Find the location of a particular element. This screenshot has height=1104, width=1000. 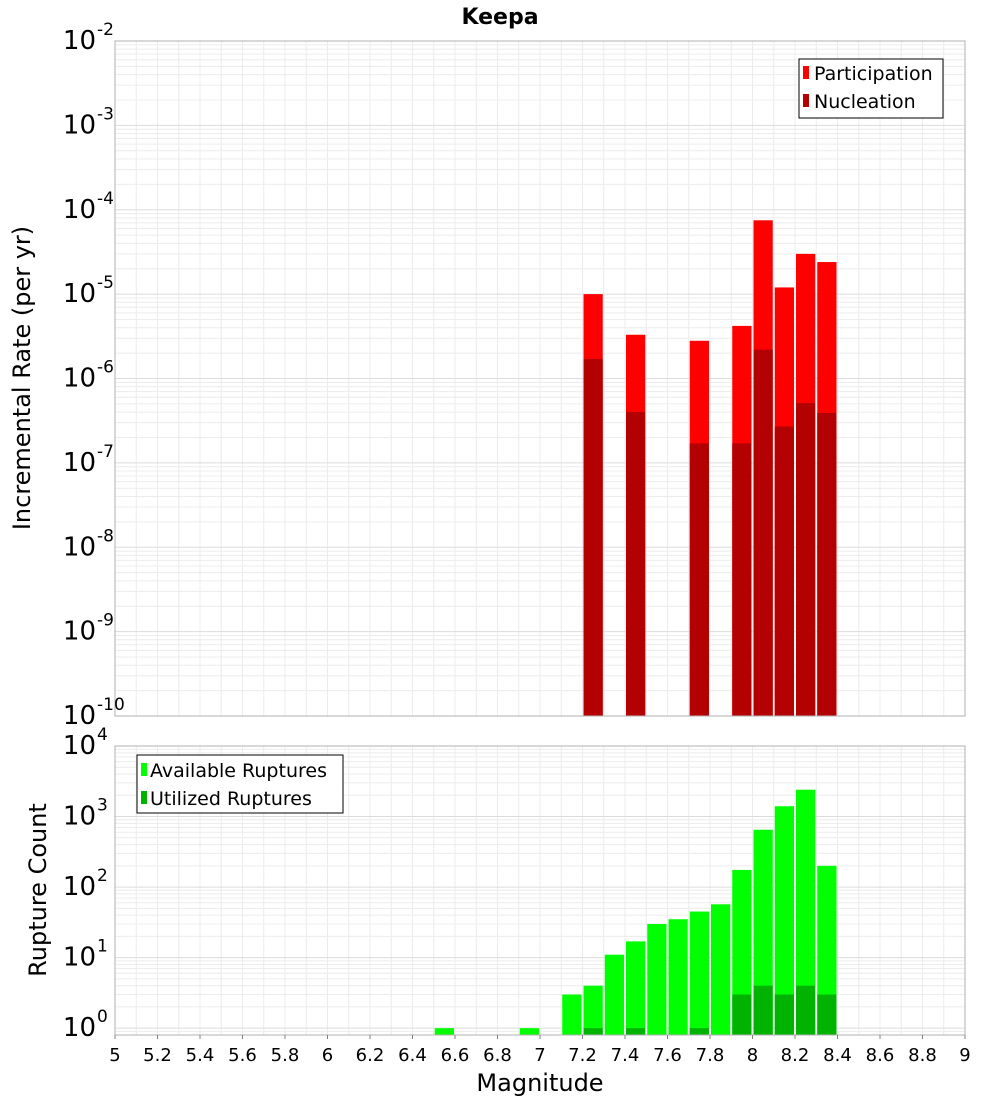

x-tick-label: 8.6 is located at coordinates (880, 1055).